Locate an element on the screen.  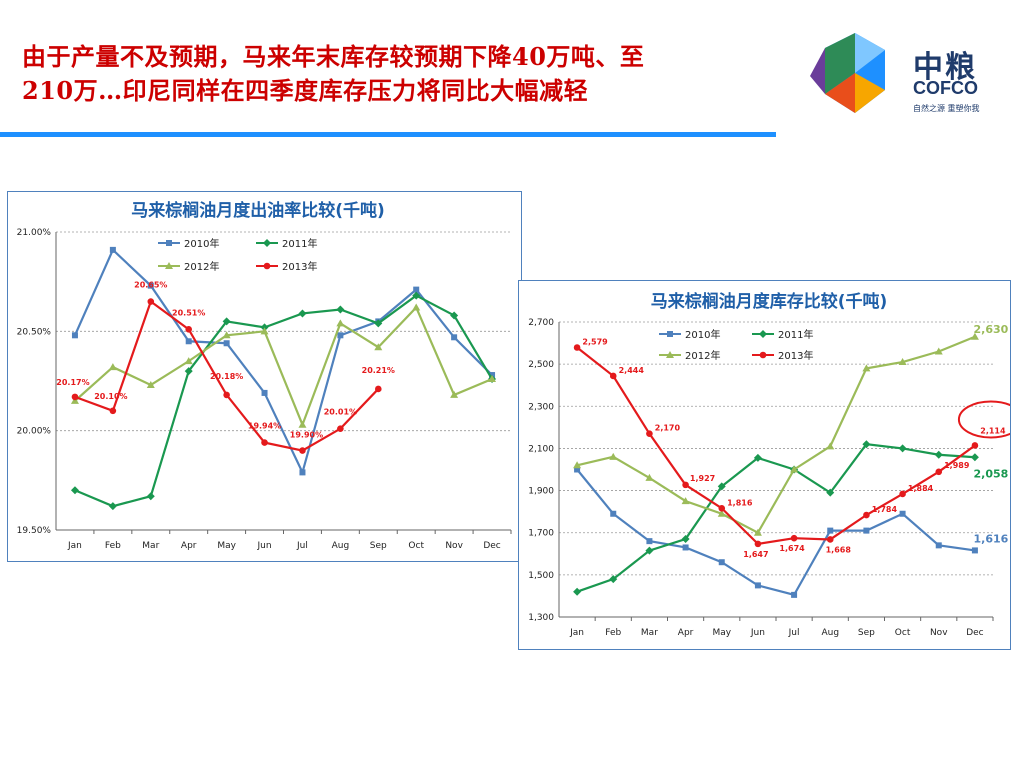
y-tick-label: 2,700 is located at coordinates (541, 323).